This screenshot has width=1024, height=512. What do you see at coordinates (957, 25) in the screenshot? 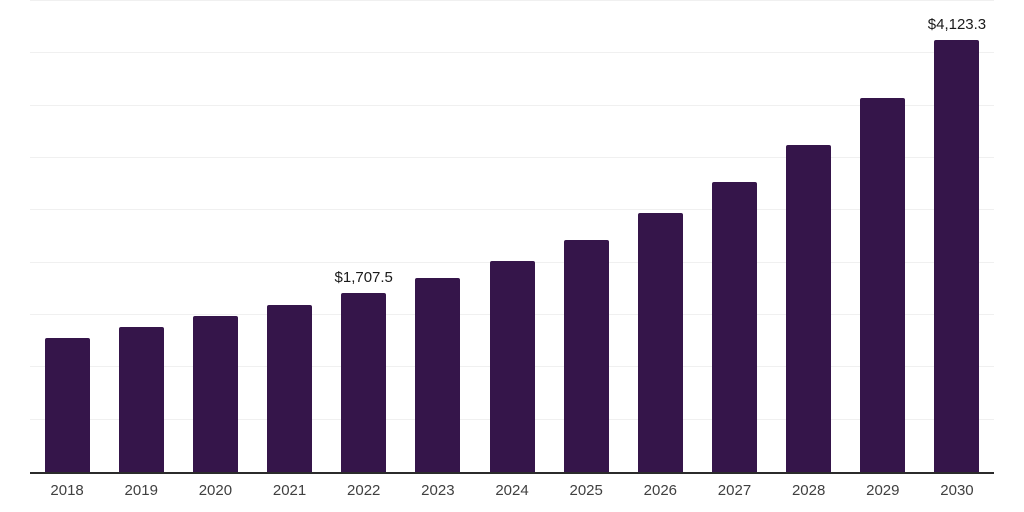
I see `bar-value-label-2030: $4,123.3` at bounding box center [957, 25].